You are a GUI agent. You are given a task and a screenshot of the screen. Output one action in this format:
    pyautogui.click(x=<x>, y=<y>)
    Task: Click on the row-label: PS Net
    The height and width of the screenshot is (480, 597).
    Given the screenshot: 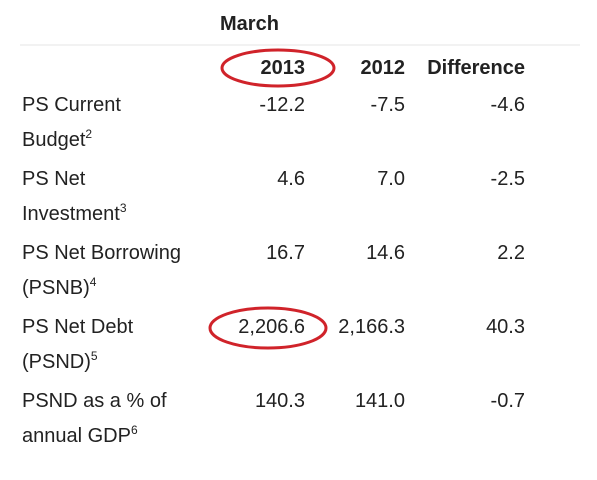 What is the action you would take?
    pyautogui.click(x=54, y=179)
    